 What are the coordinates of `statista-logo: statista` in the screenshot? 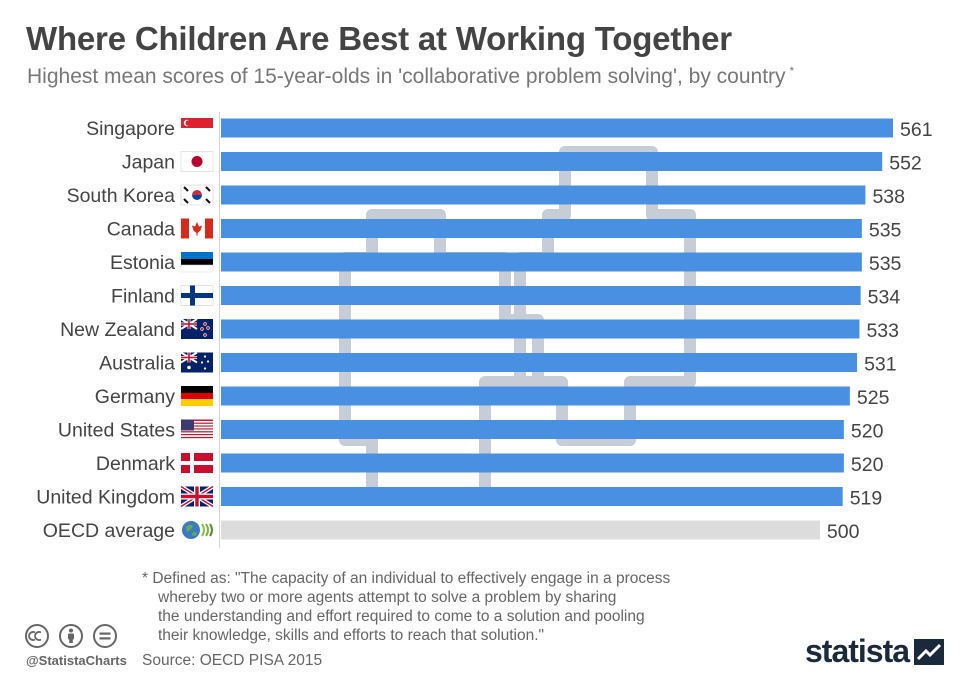 It's located at (875, 651).